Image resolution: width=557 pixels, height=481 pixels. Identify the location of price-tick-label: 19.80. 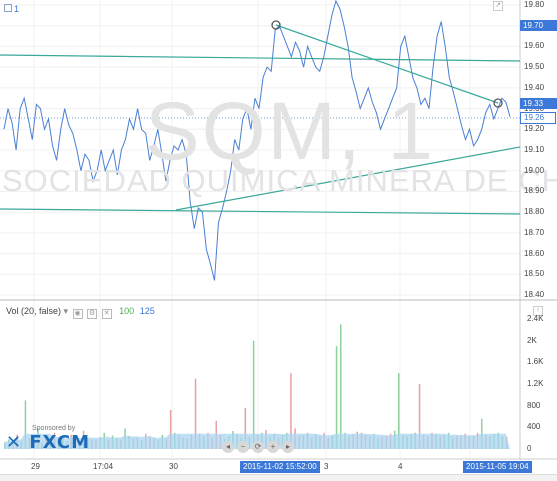
(534, 4).